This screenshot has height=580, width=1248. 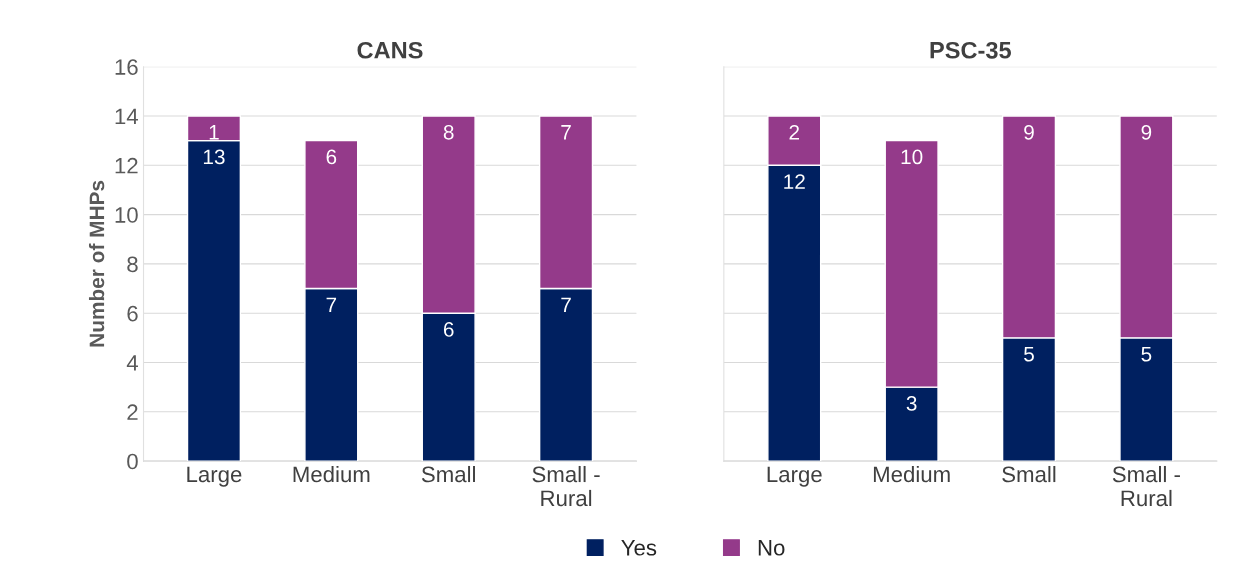 I want to click on legend-label: No, so click(x=771, y=548).